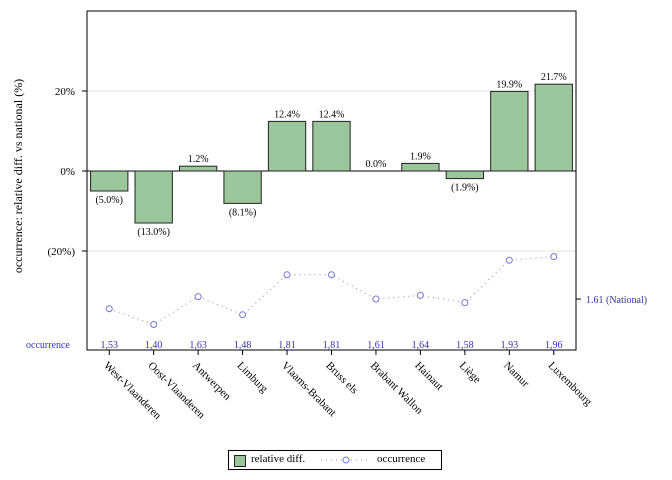  Describe the element at coordinates (48, 345) in the screenshot. I see `occurrence-row-label: occurrence` at that location.